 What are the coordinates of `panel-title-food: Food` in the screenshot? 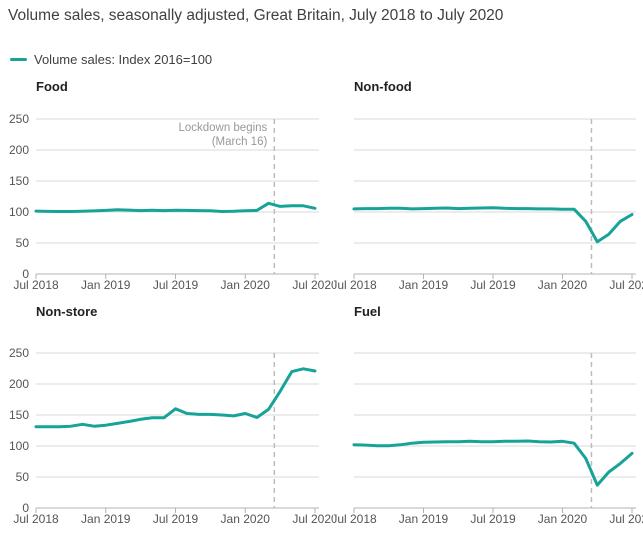 It's located at (52, 86).